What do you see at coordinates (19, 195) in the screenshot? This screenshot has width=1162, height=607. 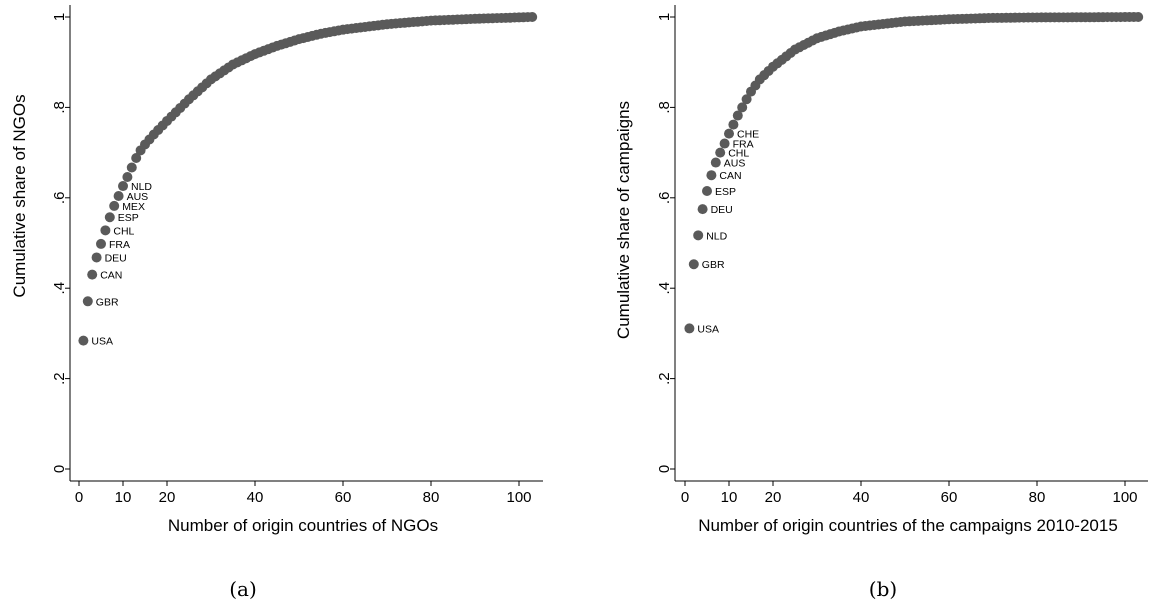 I see `y-axis-title: Cumulative share of NGOs` at bounding box center [19, 195].